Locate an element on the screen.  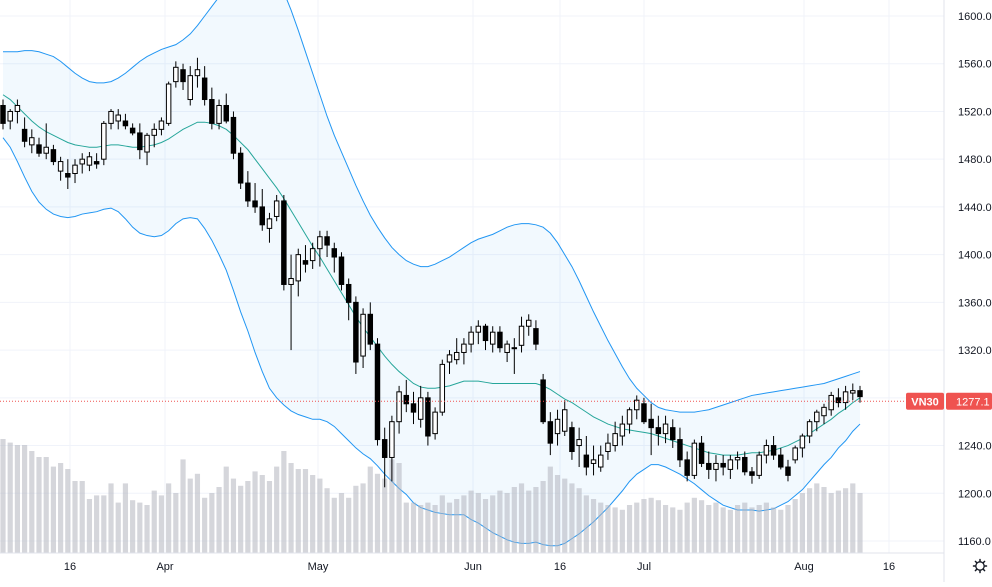
price-tick-label: 1600.0 is located at coordinates (975, 17).